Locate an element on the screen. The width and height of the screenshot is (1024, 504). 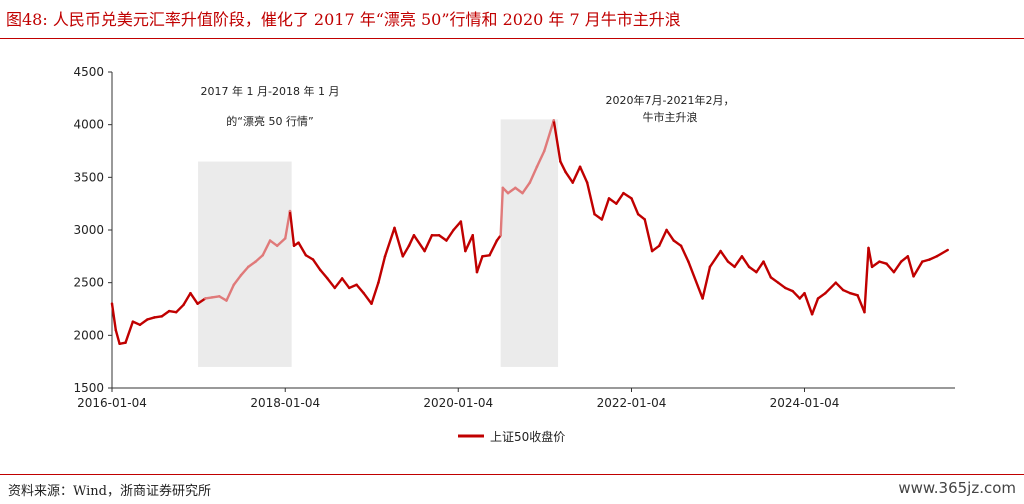
annotation-2017-line1: 2017 年 1 月-2018 年 1 月 is located at coordinates (270, 91).